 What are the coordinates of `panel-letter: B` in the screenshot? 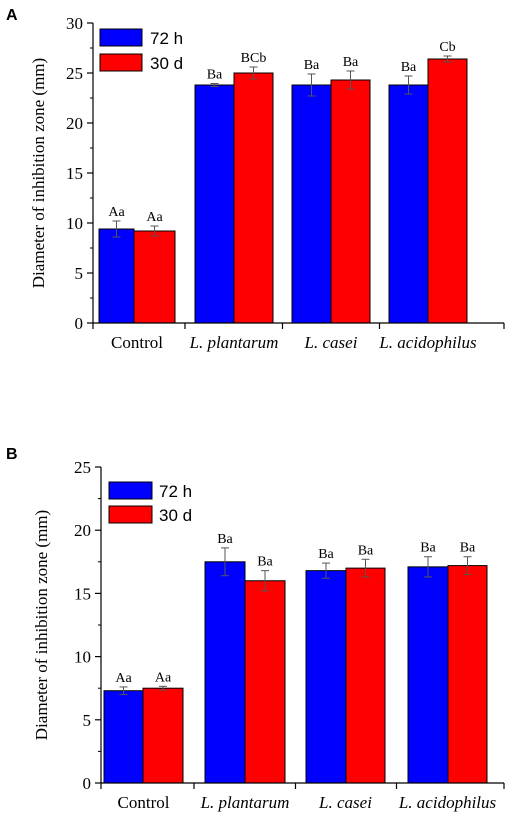 It's located at (12, 454).